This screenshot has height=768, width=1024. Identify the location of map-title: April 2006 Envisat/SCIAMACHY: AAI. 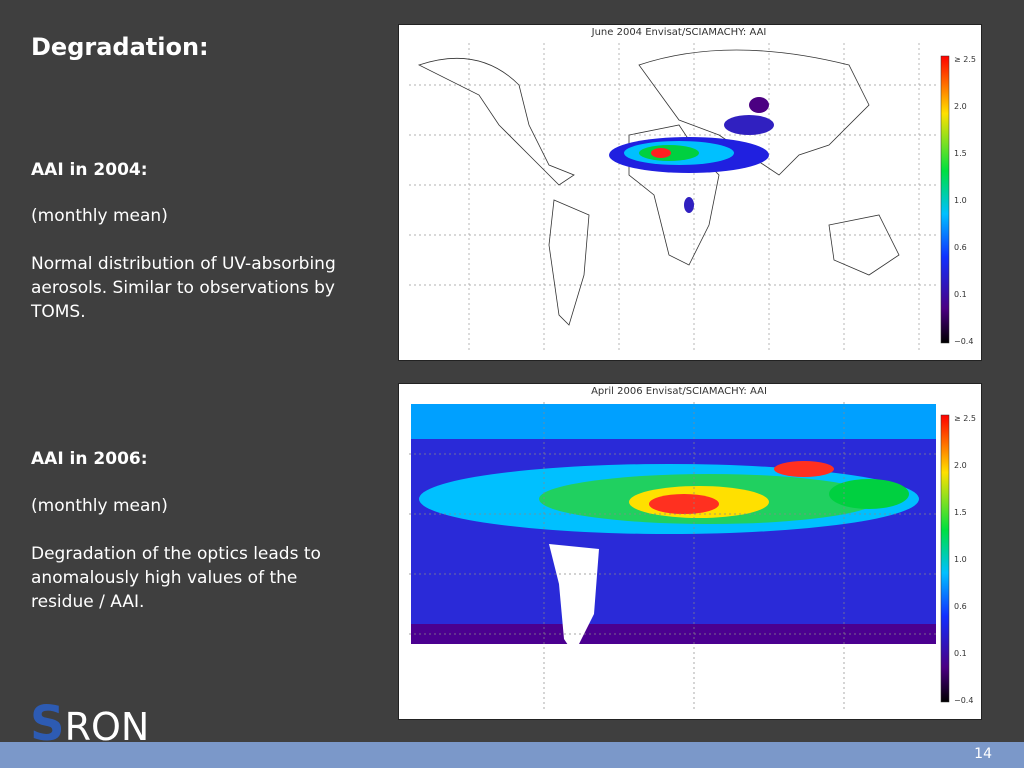
(679, 391).